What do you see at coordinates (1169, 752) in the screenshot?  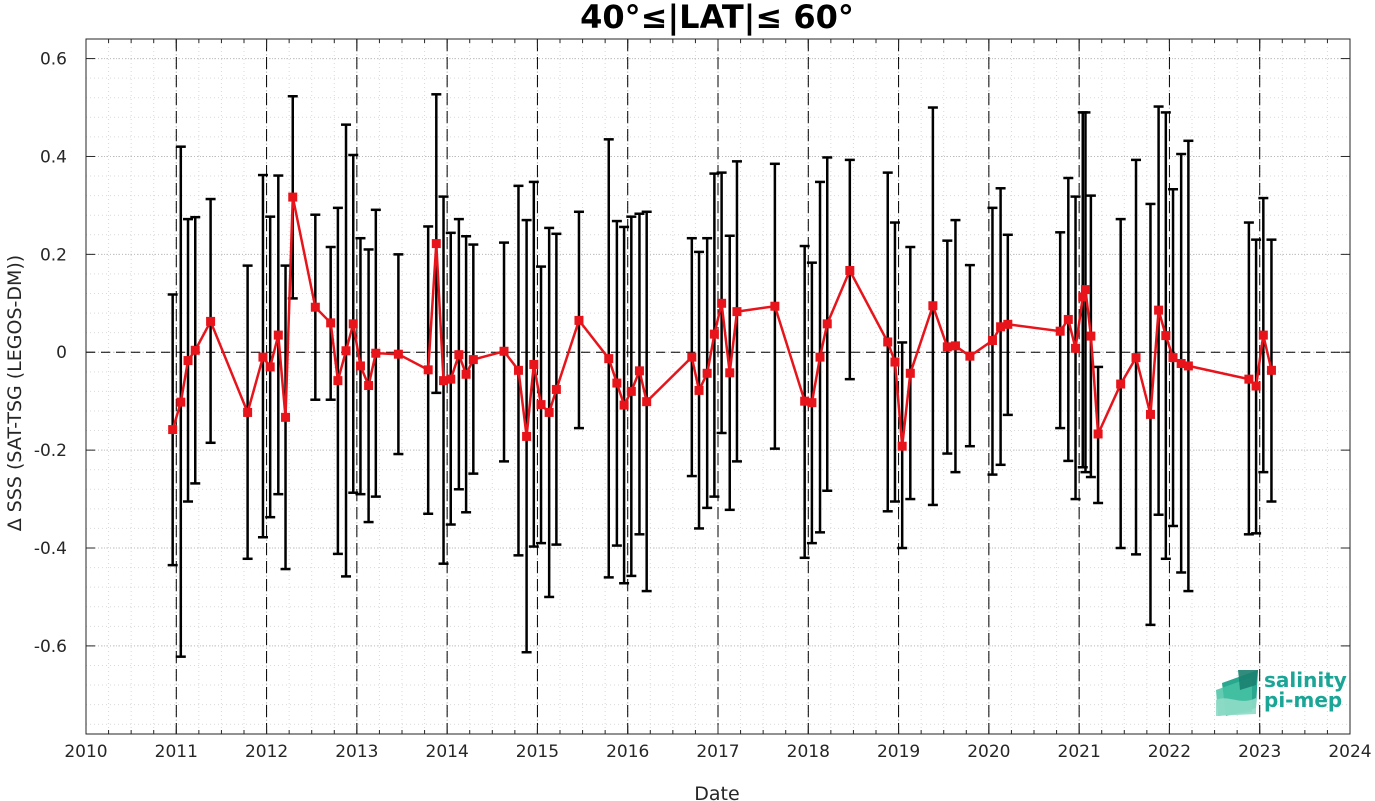 I see `x-tick-label: 2022` at bounding box center [1169, 752].